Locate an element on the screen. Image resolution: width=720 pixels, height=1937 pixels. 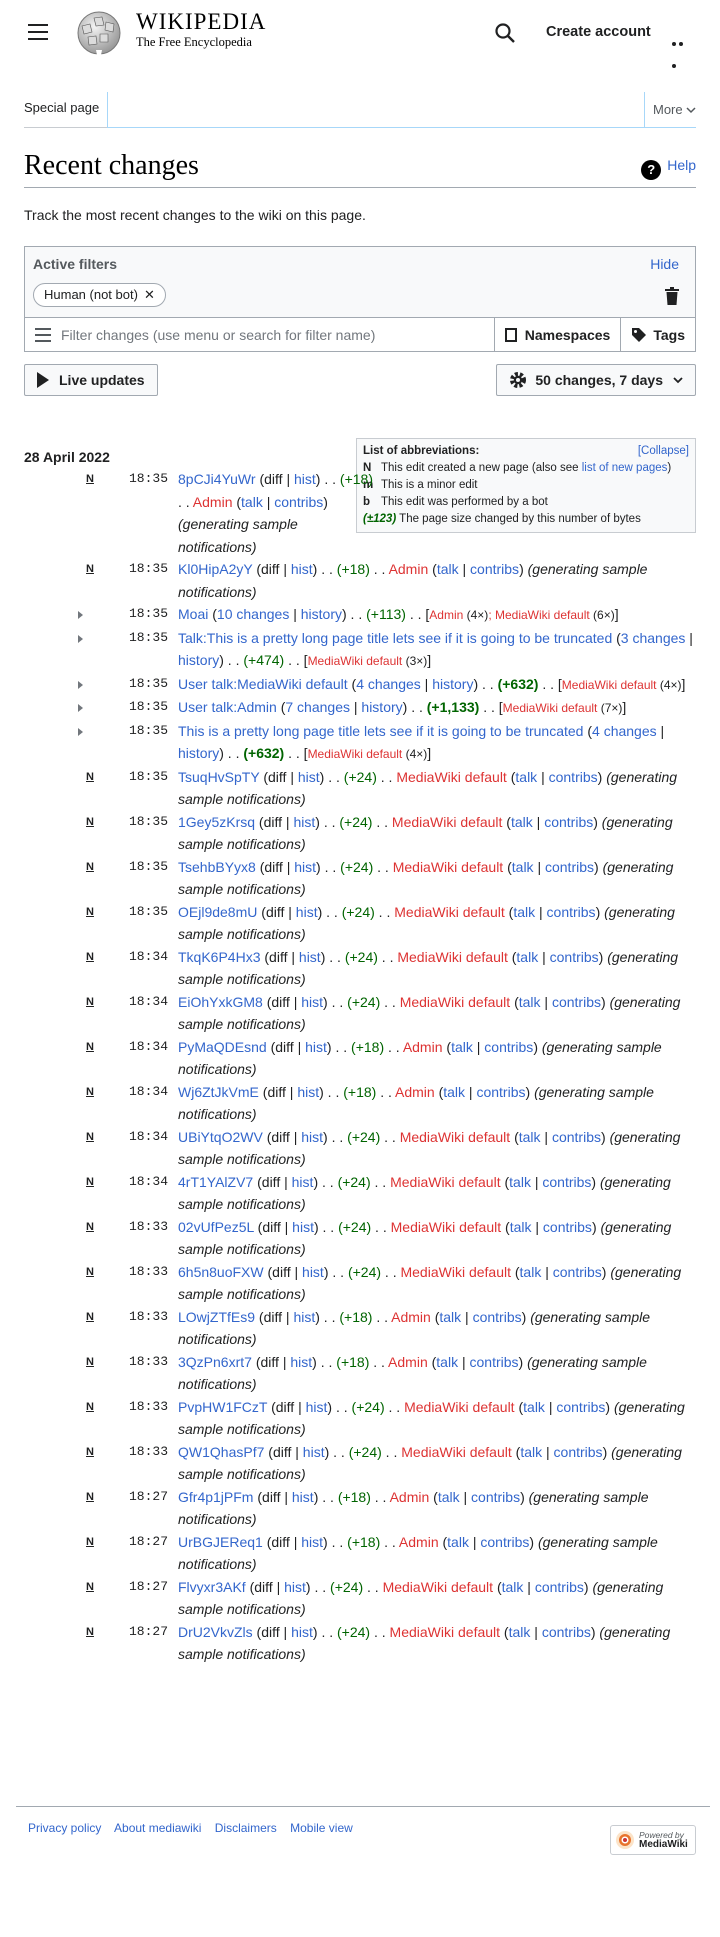
new-pages-link: list of new pages is located at coordinates (624, 468).